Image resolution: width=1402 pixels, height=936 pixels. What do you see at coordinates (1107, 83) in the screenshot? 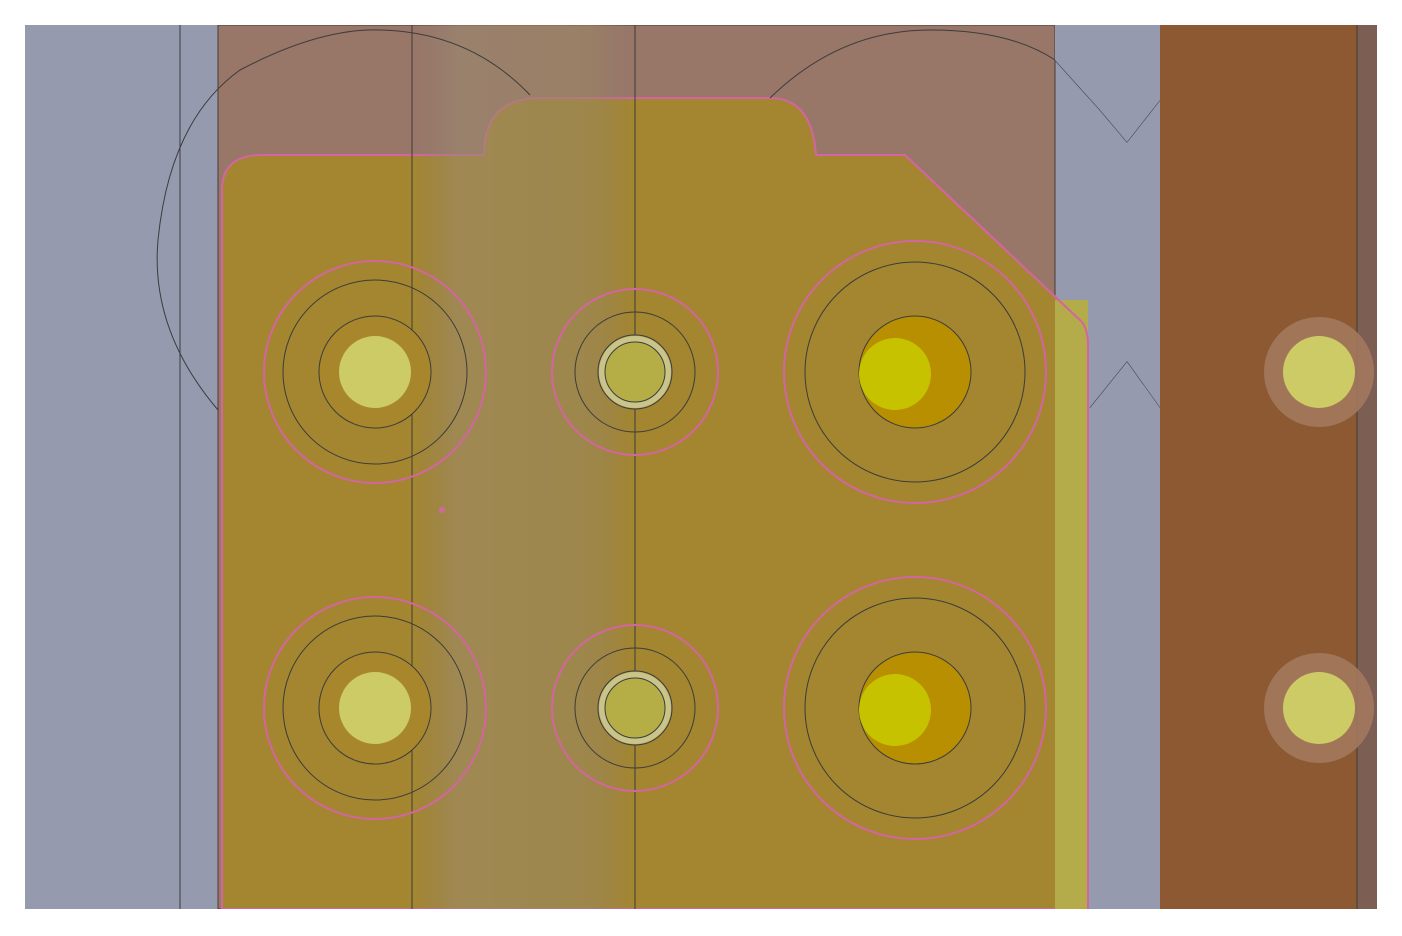
I see `notch-upper` at bounding box center [1107, 83].